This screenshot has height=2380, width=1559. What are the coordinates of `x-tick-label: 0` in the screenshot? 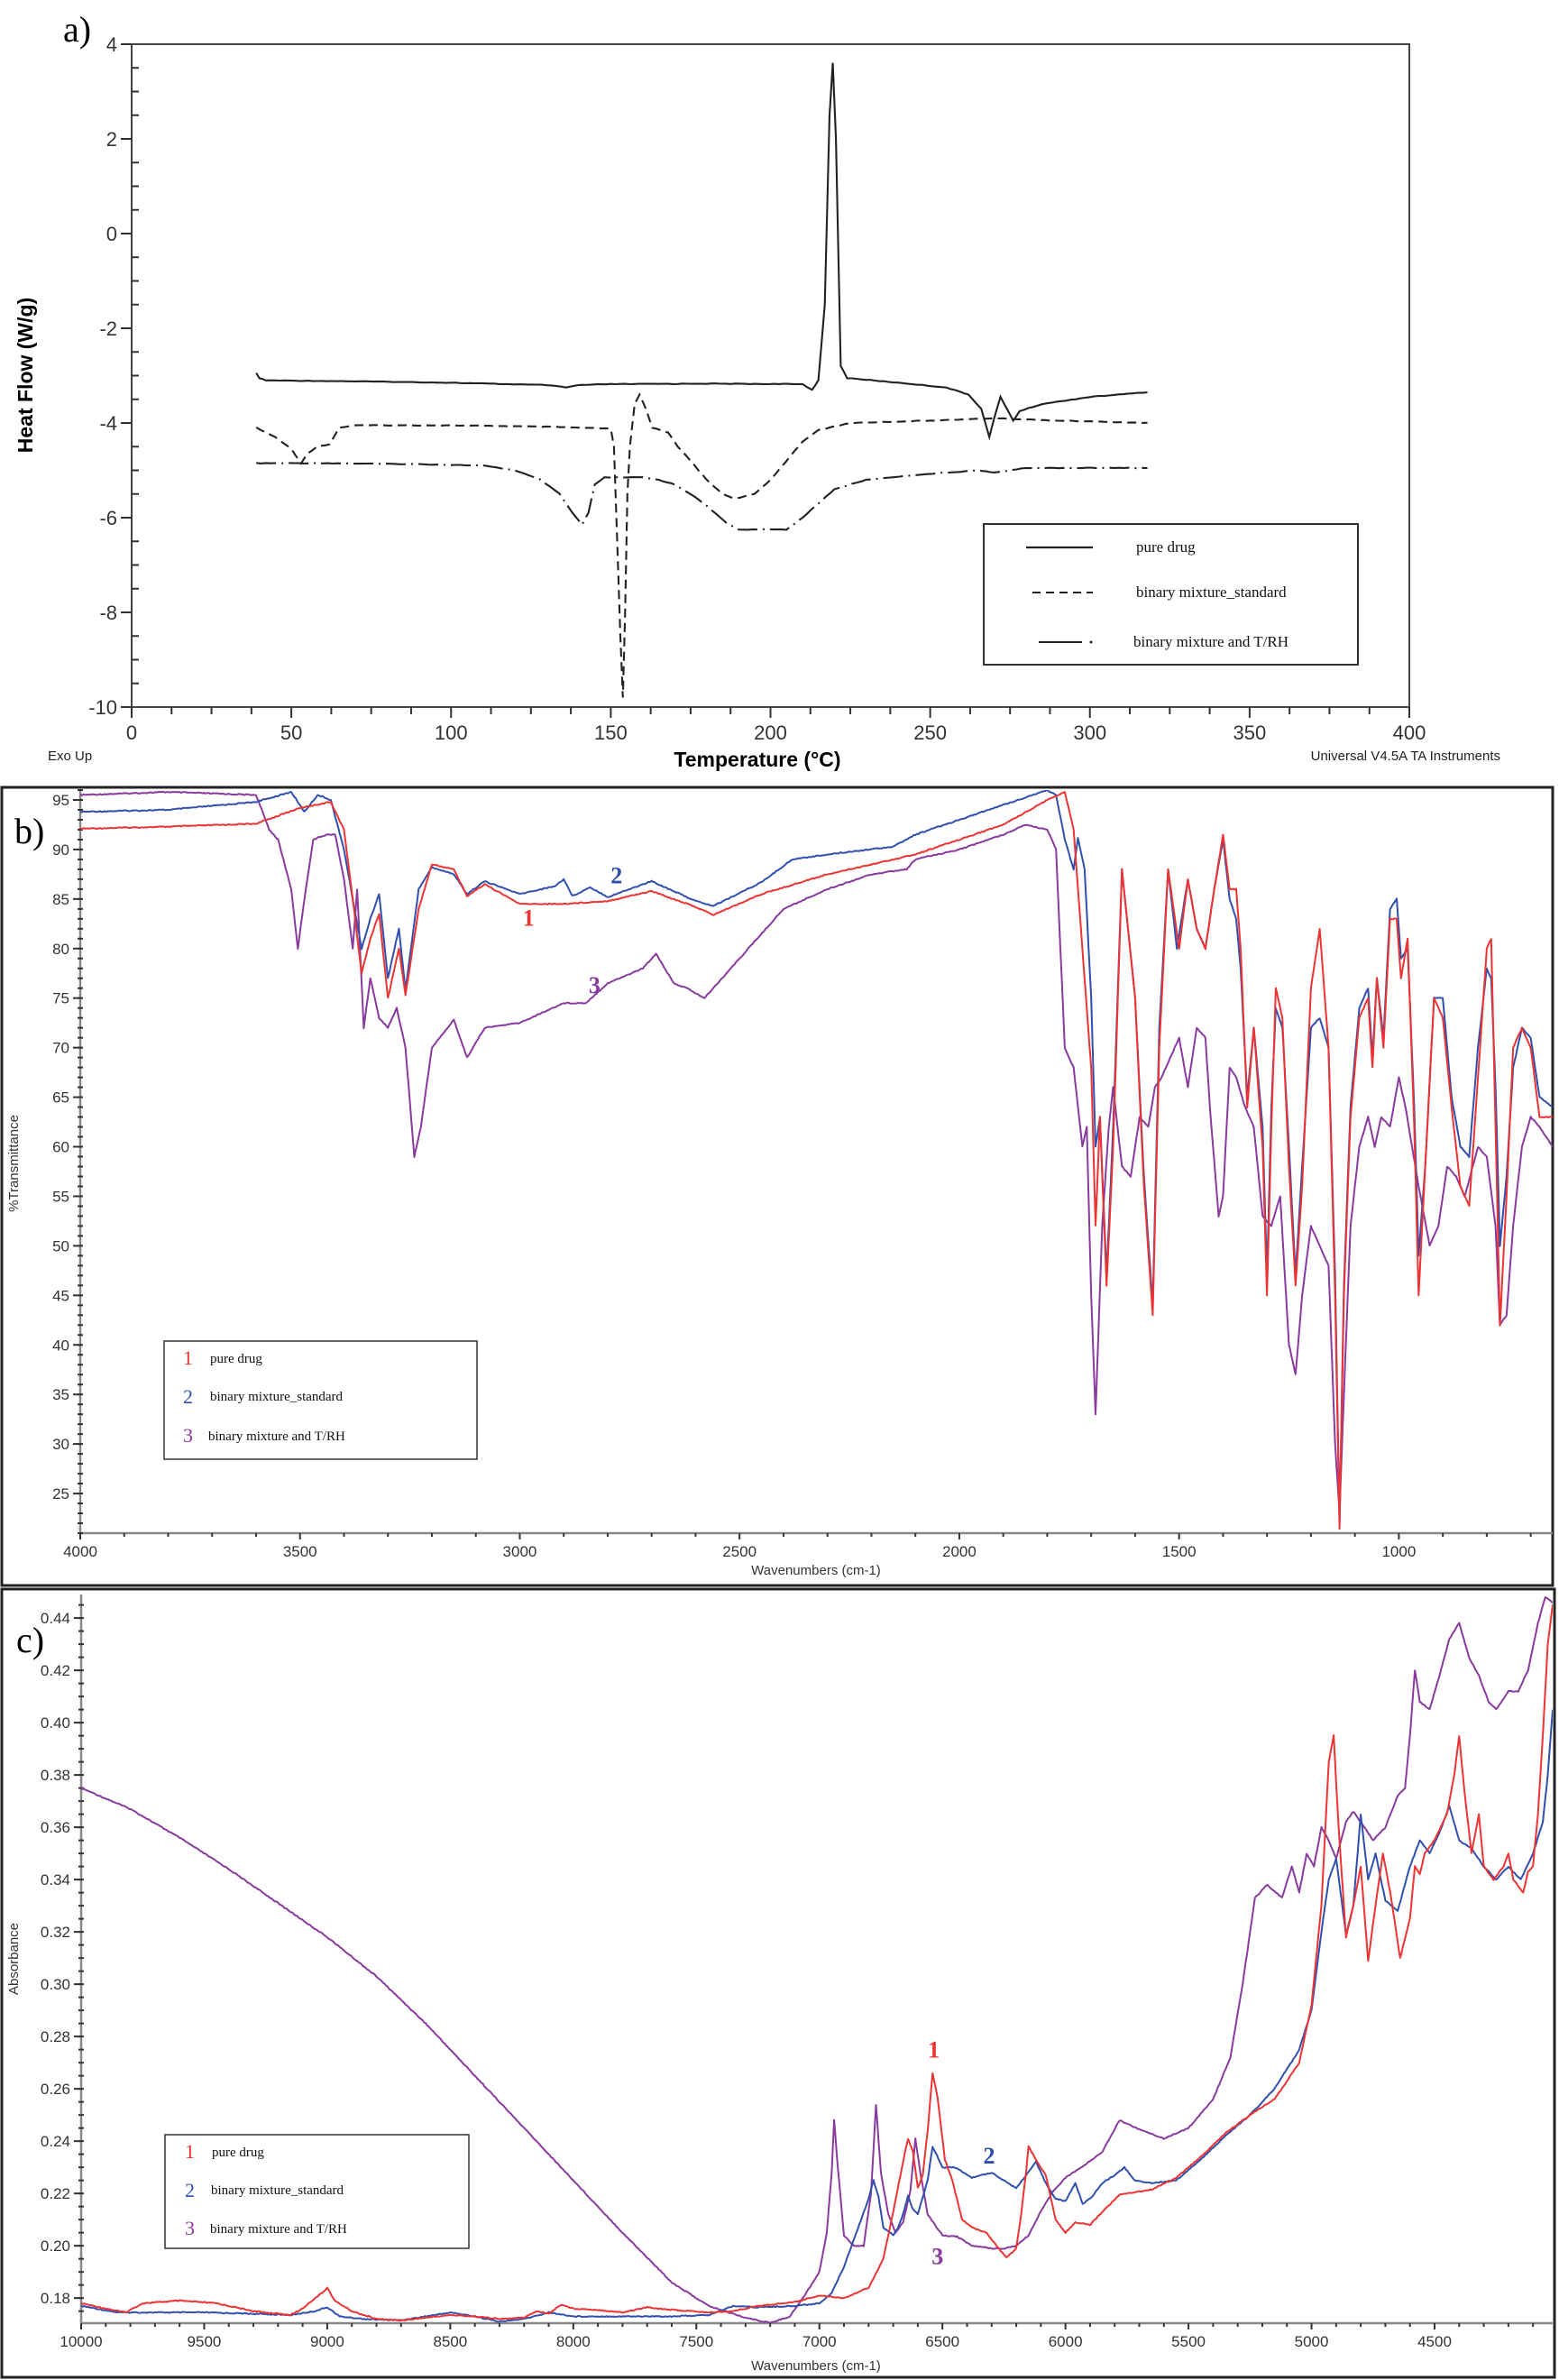 It's located at (131, 732).